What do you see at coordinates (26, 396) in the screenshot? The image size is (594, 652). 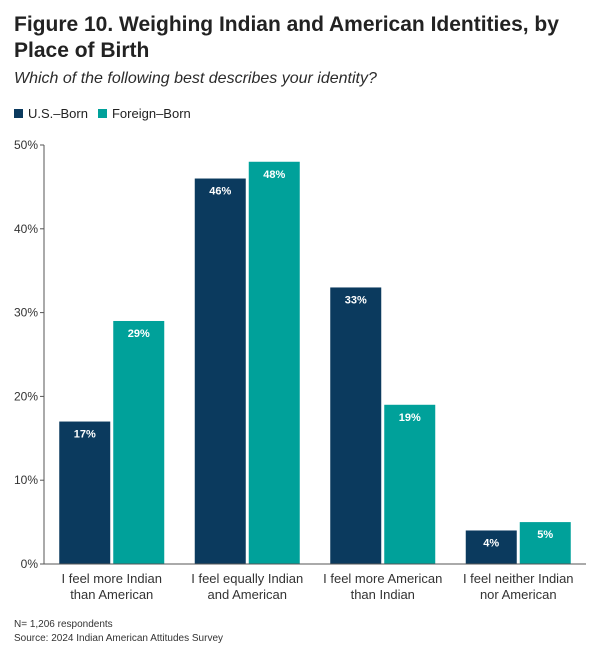 I see `y-tick-label: 20%` at bounding box center [26, 396].